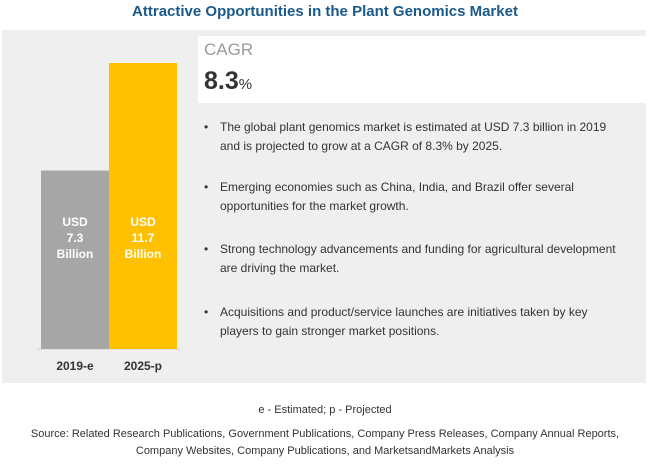 The width and height of the screenshot is (650, 468). What do you see at coordinates (75, 366) in the screenshot?
I see `x-tick-label: 2019-e` at bounding box center [75, 366].